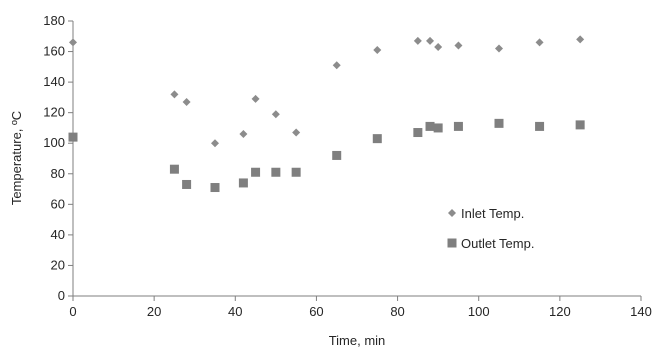 This screenshot has height=351, width=656. What do you see at coordinates (54, 81) in the screenshot?
I see `y-tick-label: 140` at bounding box center [54, 81].